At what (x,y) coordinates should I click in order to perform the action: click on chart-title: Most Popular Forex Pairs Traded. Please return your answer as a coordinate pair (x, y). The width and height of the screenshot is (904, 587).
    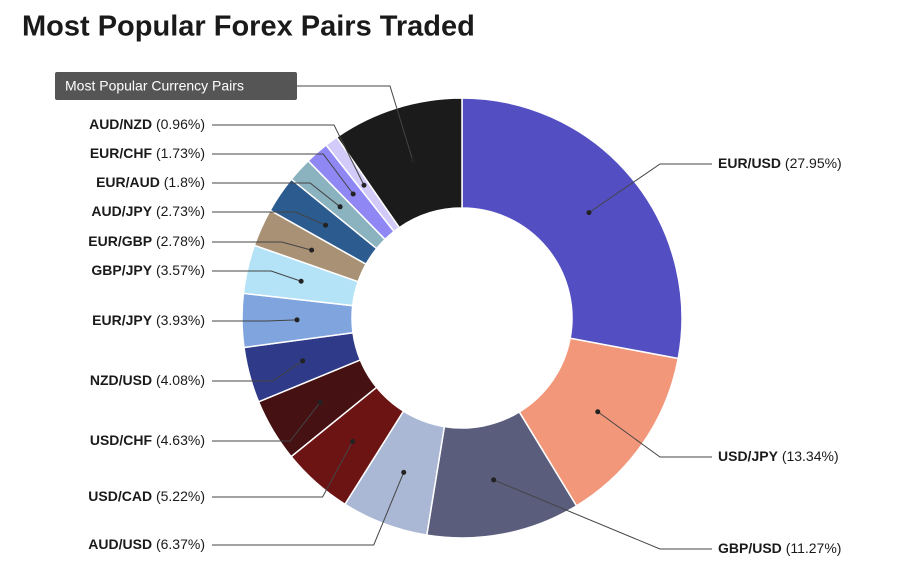
    Looking at the image, I should click on (248, 27).